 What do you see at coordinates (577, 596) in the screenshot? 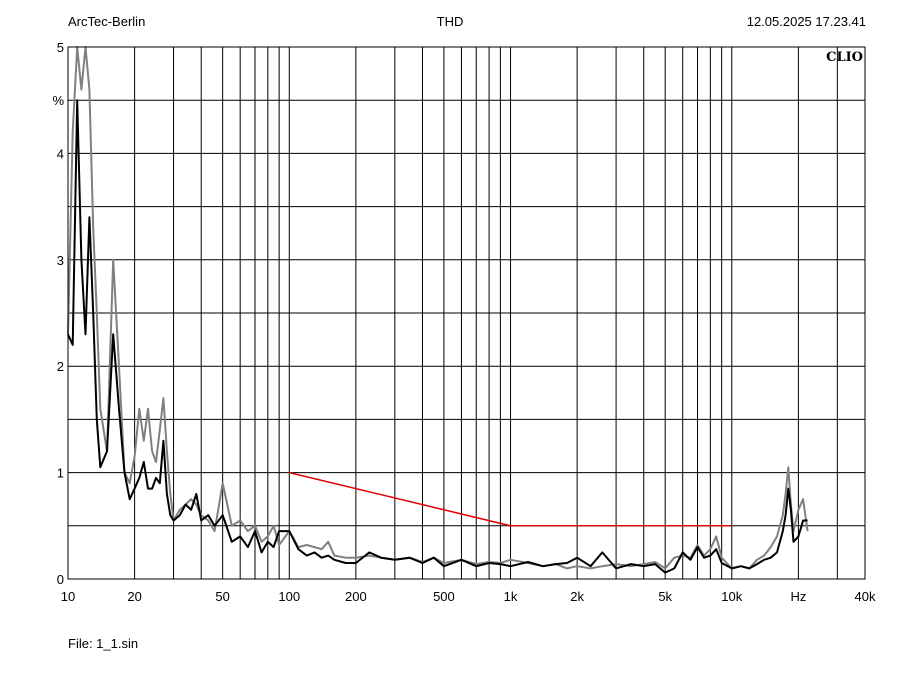
I see `x-tick-label: 2k` at bounding box center [577, 596].